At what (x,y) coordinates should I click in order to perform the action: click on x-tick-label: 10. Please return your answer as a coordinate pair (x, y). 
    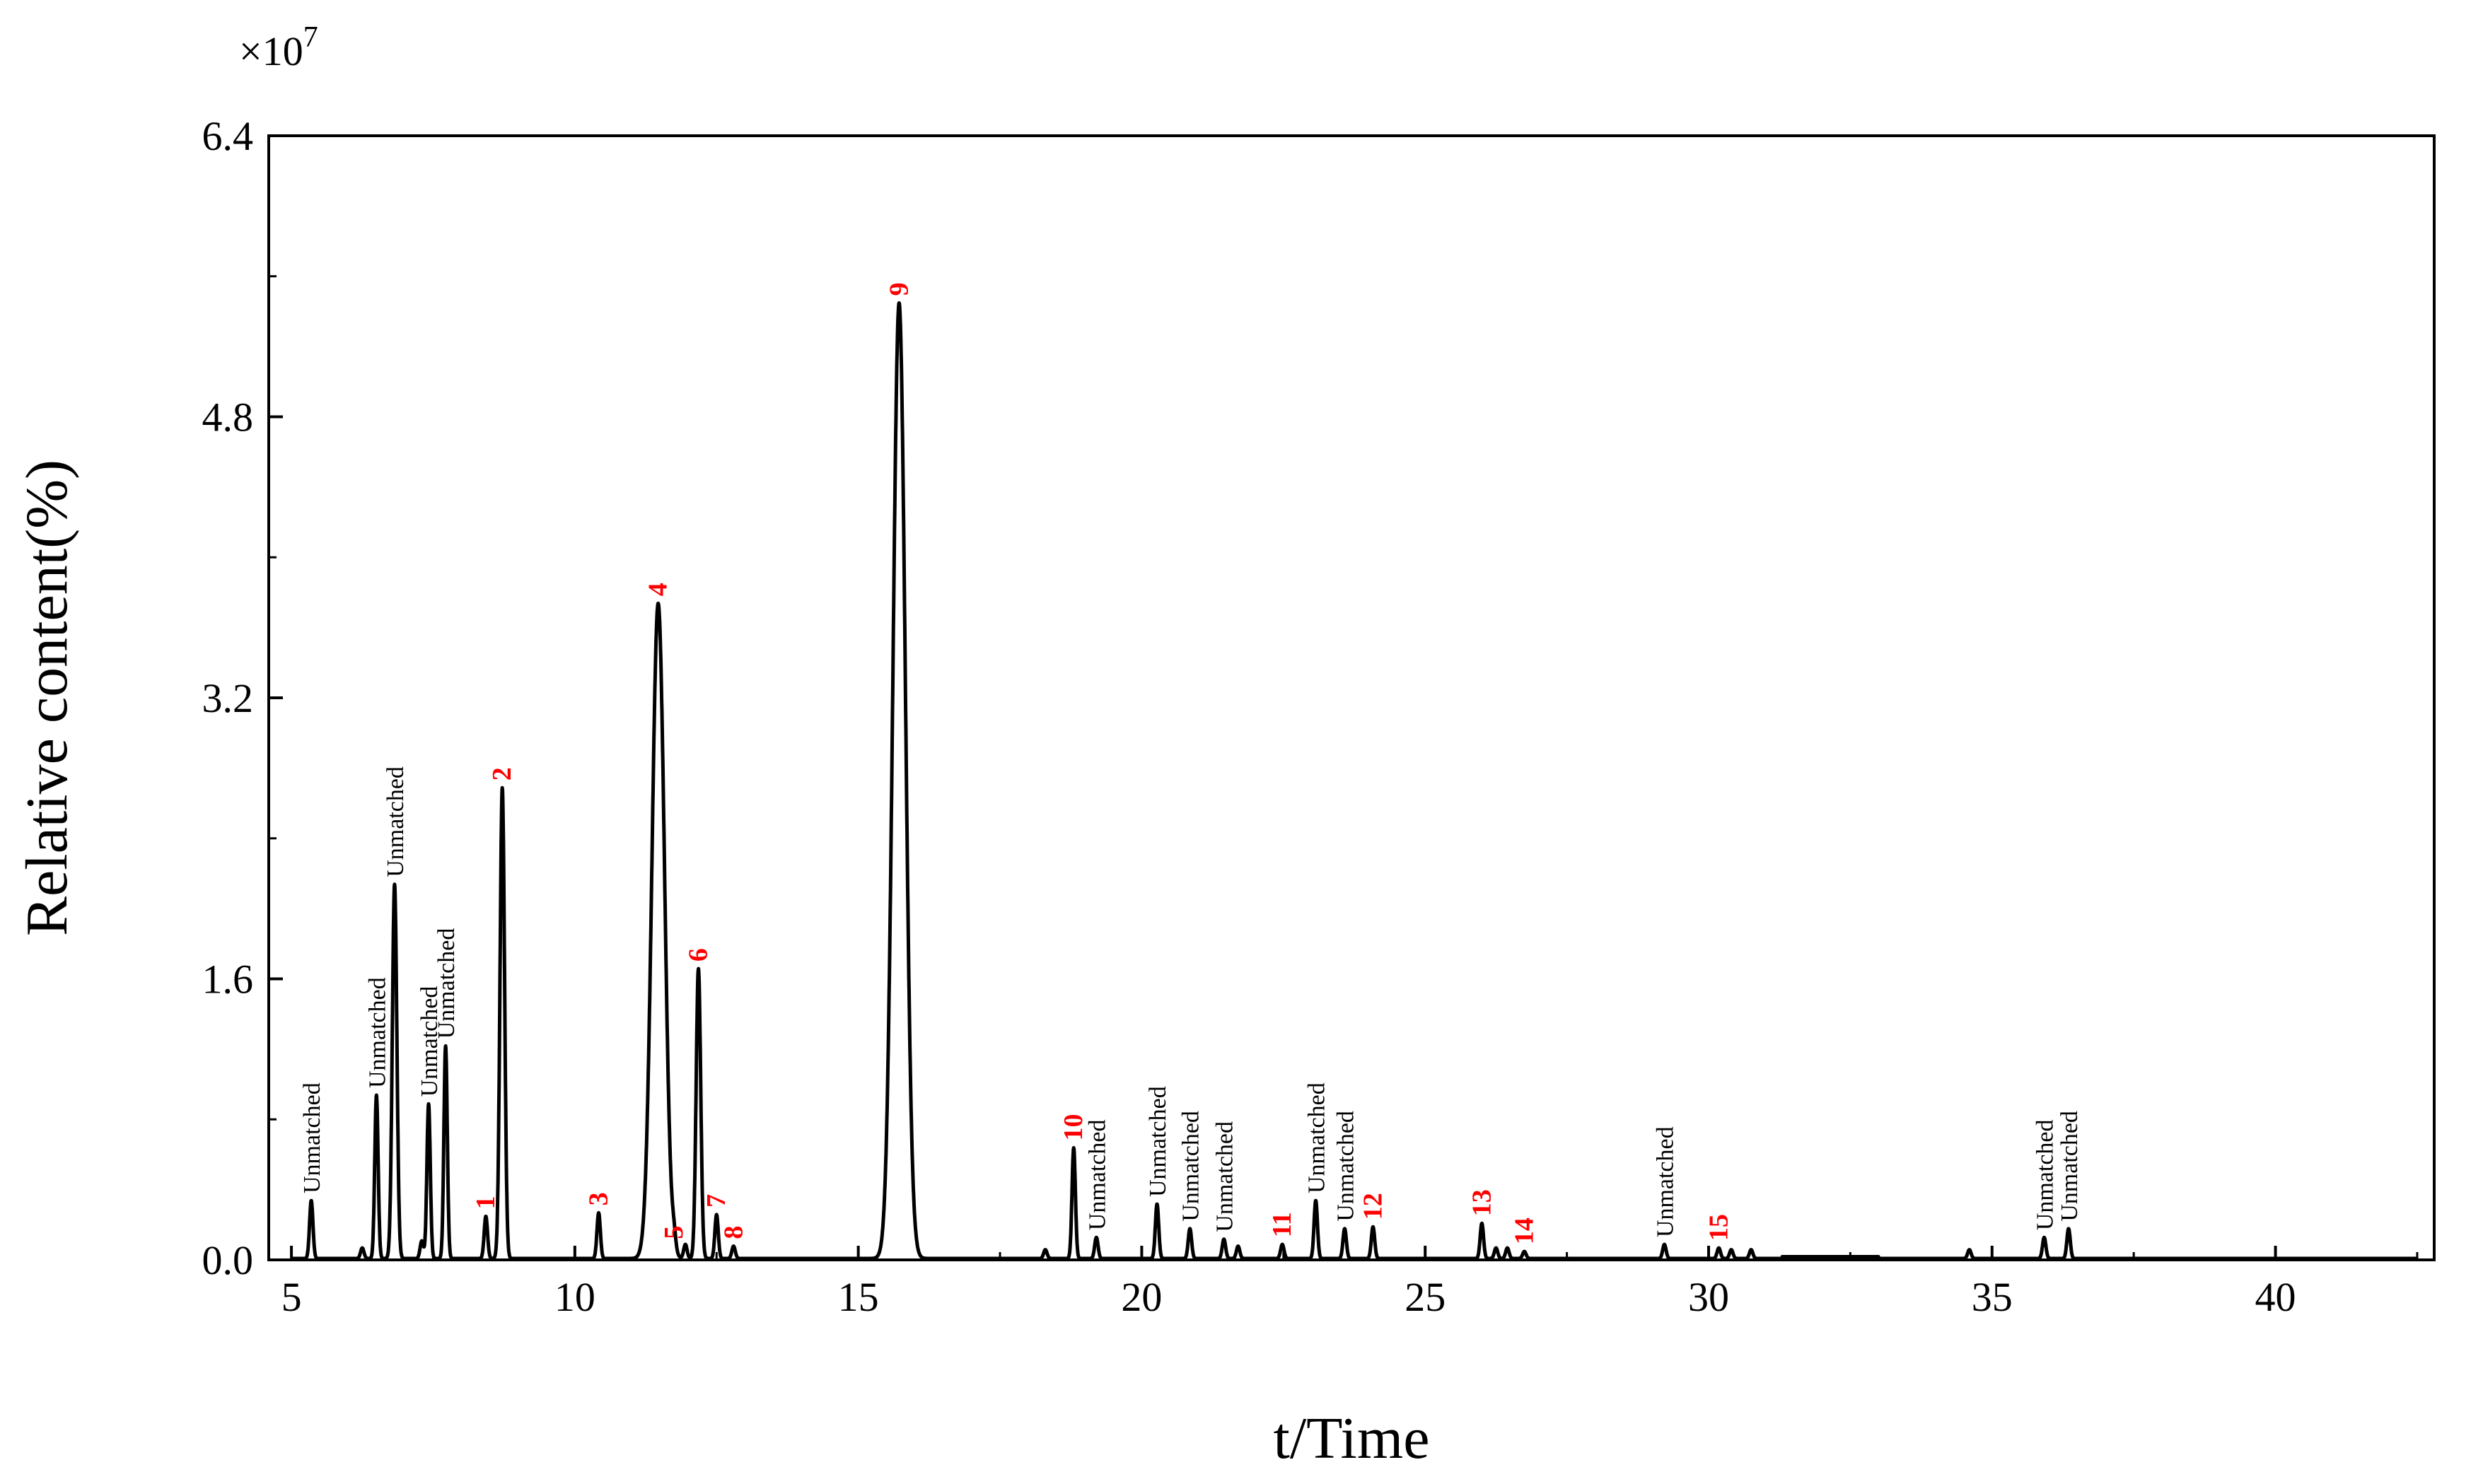
    Looking at the image, I should click on (574, 1297).